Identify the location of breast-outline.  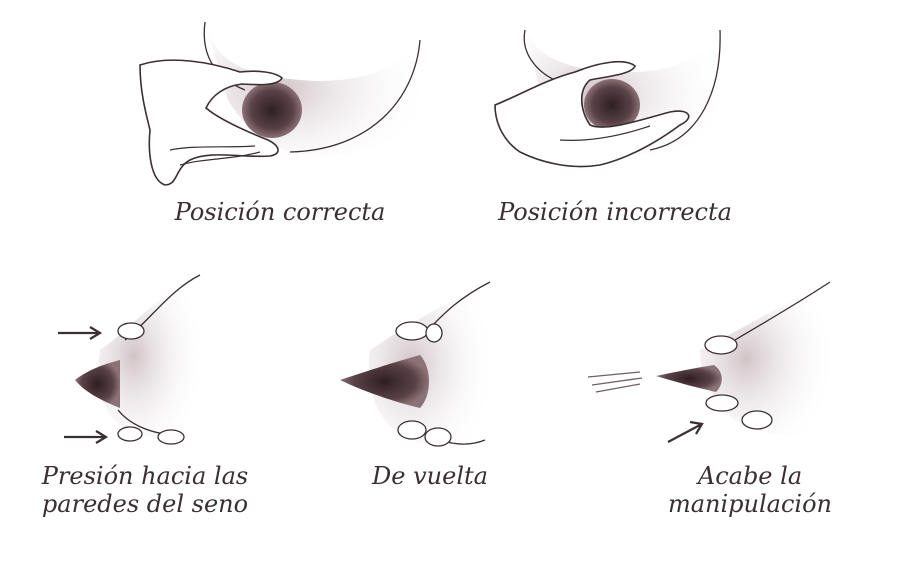
(782, 311).